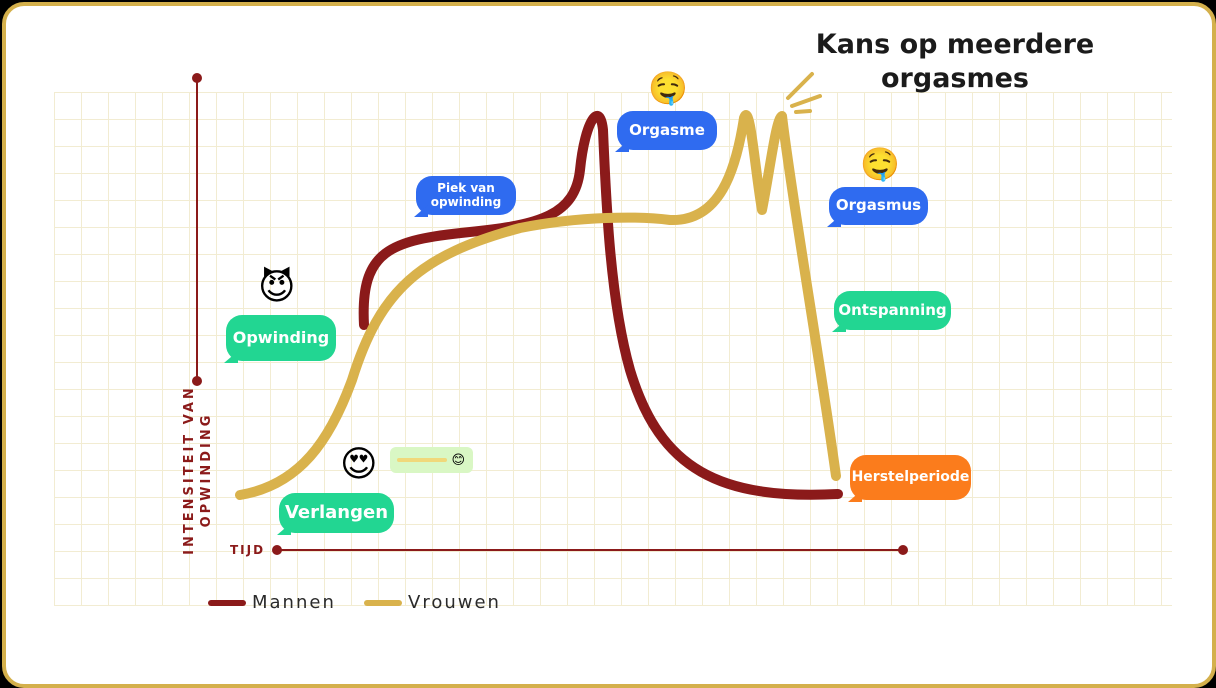 This screenshot has width=1216, height=688. What do you see at coordinates (454, 602) in the screenshot?
I see `legend-label-vrouwen: Vrouwen` at bounding box center [454, 602].